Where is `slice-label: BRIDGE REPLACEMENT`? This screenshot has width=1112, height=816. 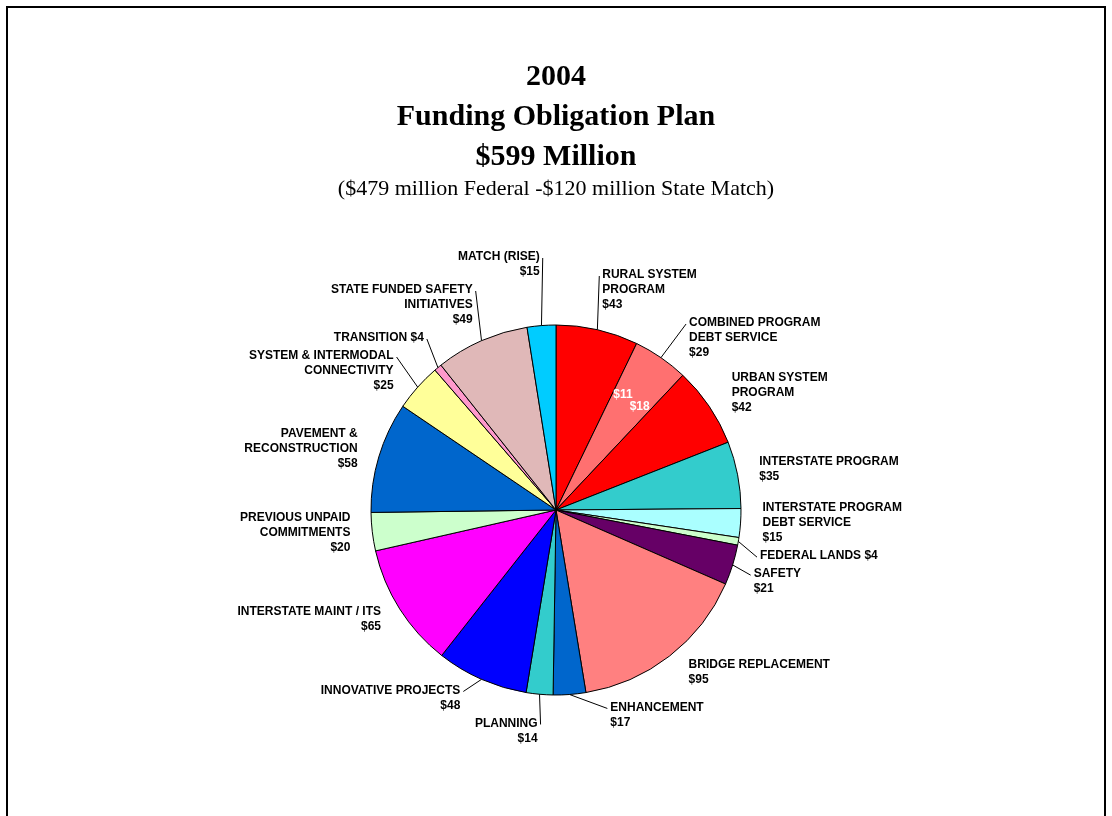
slice-label: BRIDGE REPLACEMENT is located at coordinates (759, 663).